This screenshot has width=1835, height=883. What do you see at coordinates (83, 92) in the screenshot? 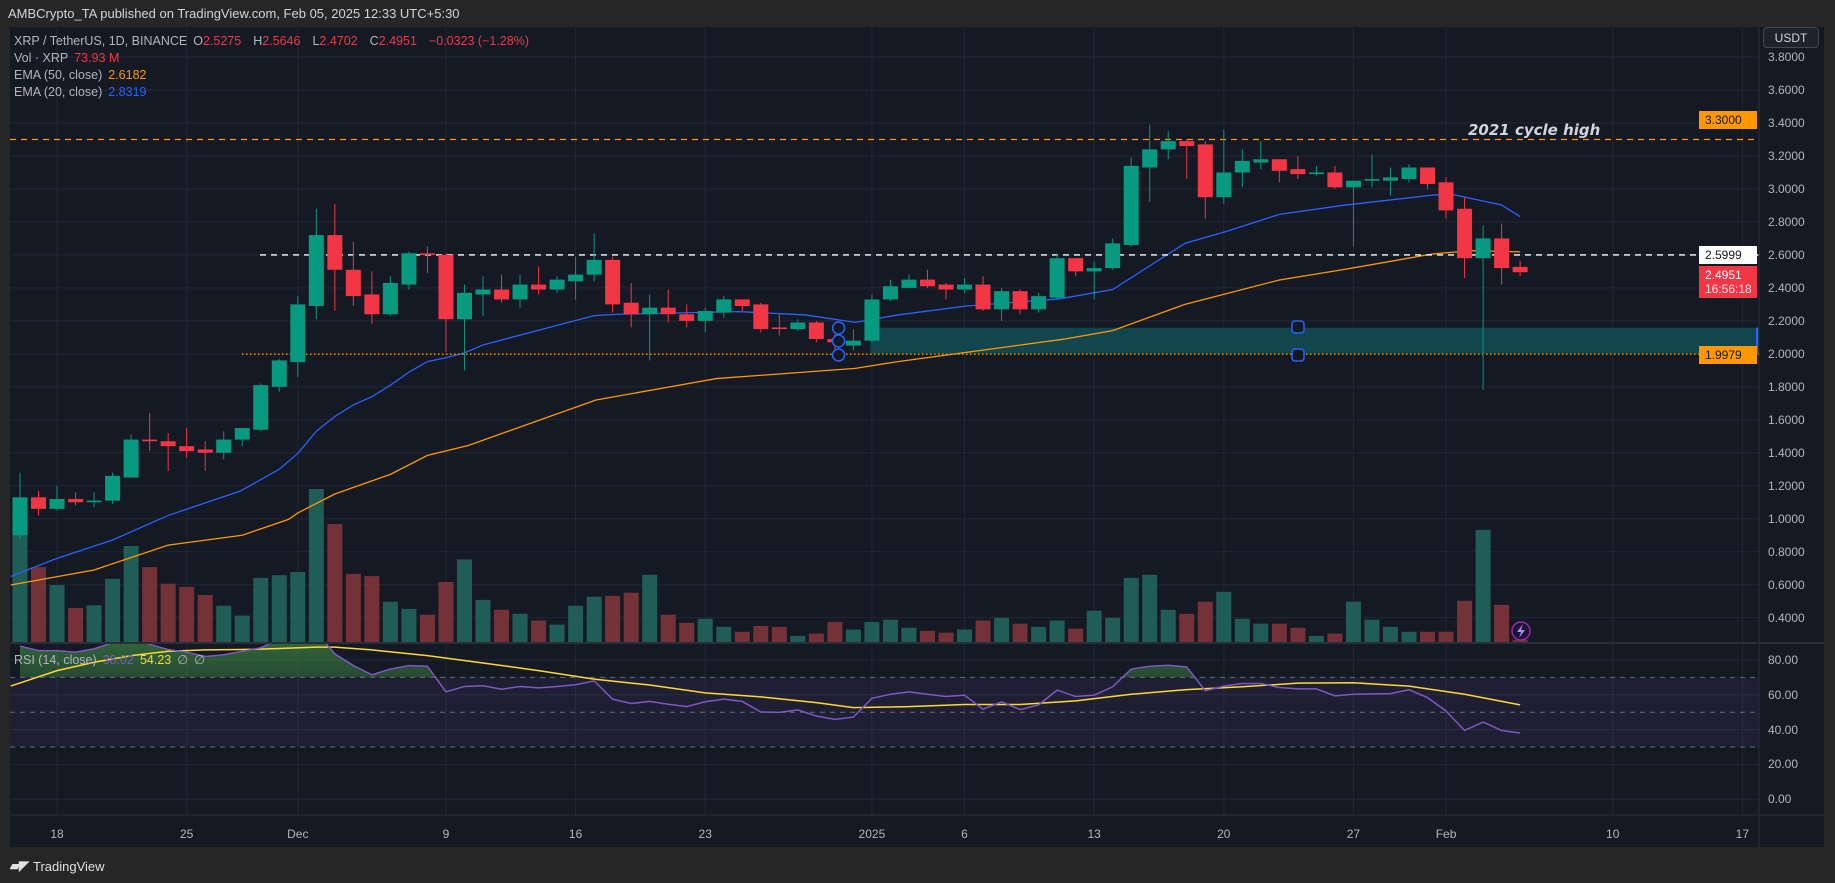
I see `ema20-legend: EMA (20, close) 2.8319` at bounding box center [83, 92].